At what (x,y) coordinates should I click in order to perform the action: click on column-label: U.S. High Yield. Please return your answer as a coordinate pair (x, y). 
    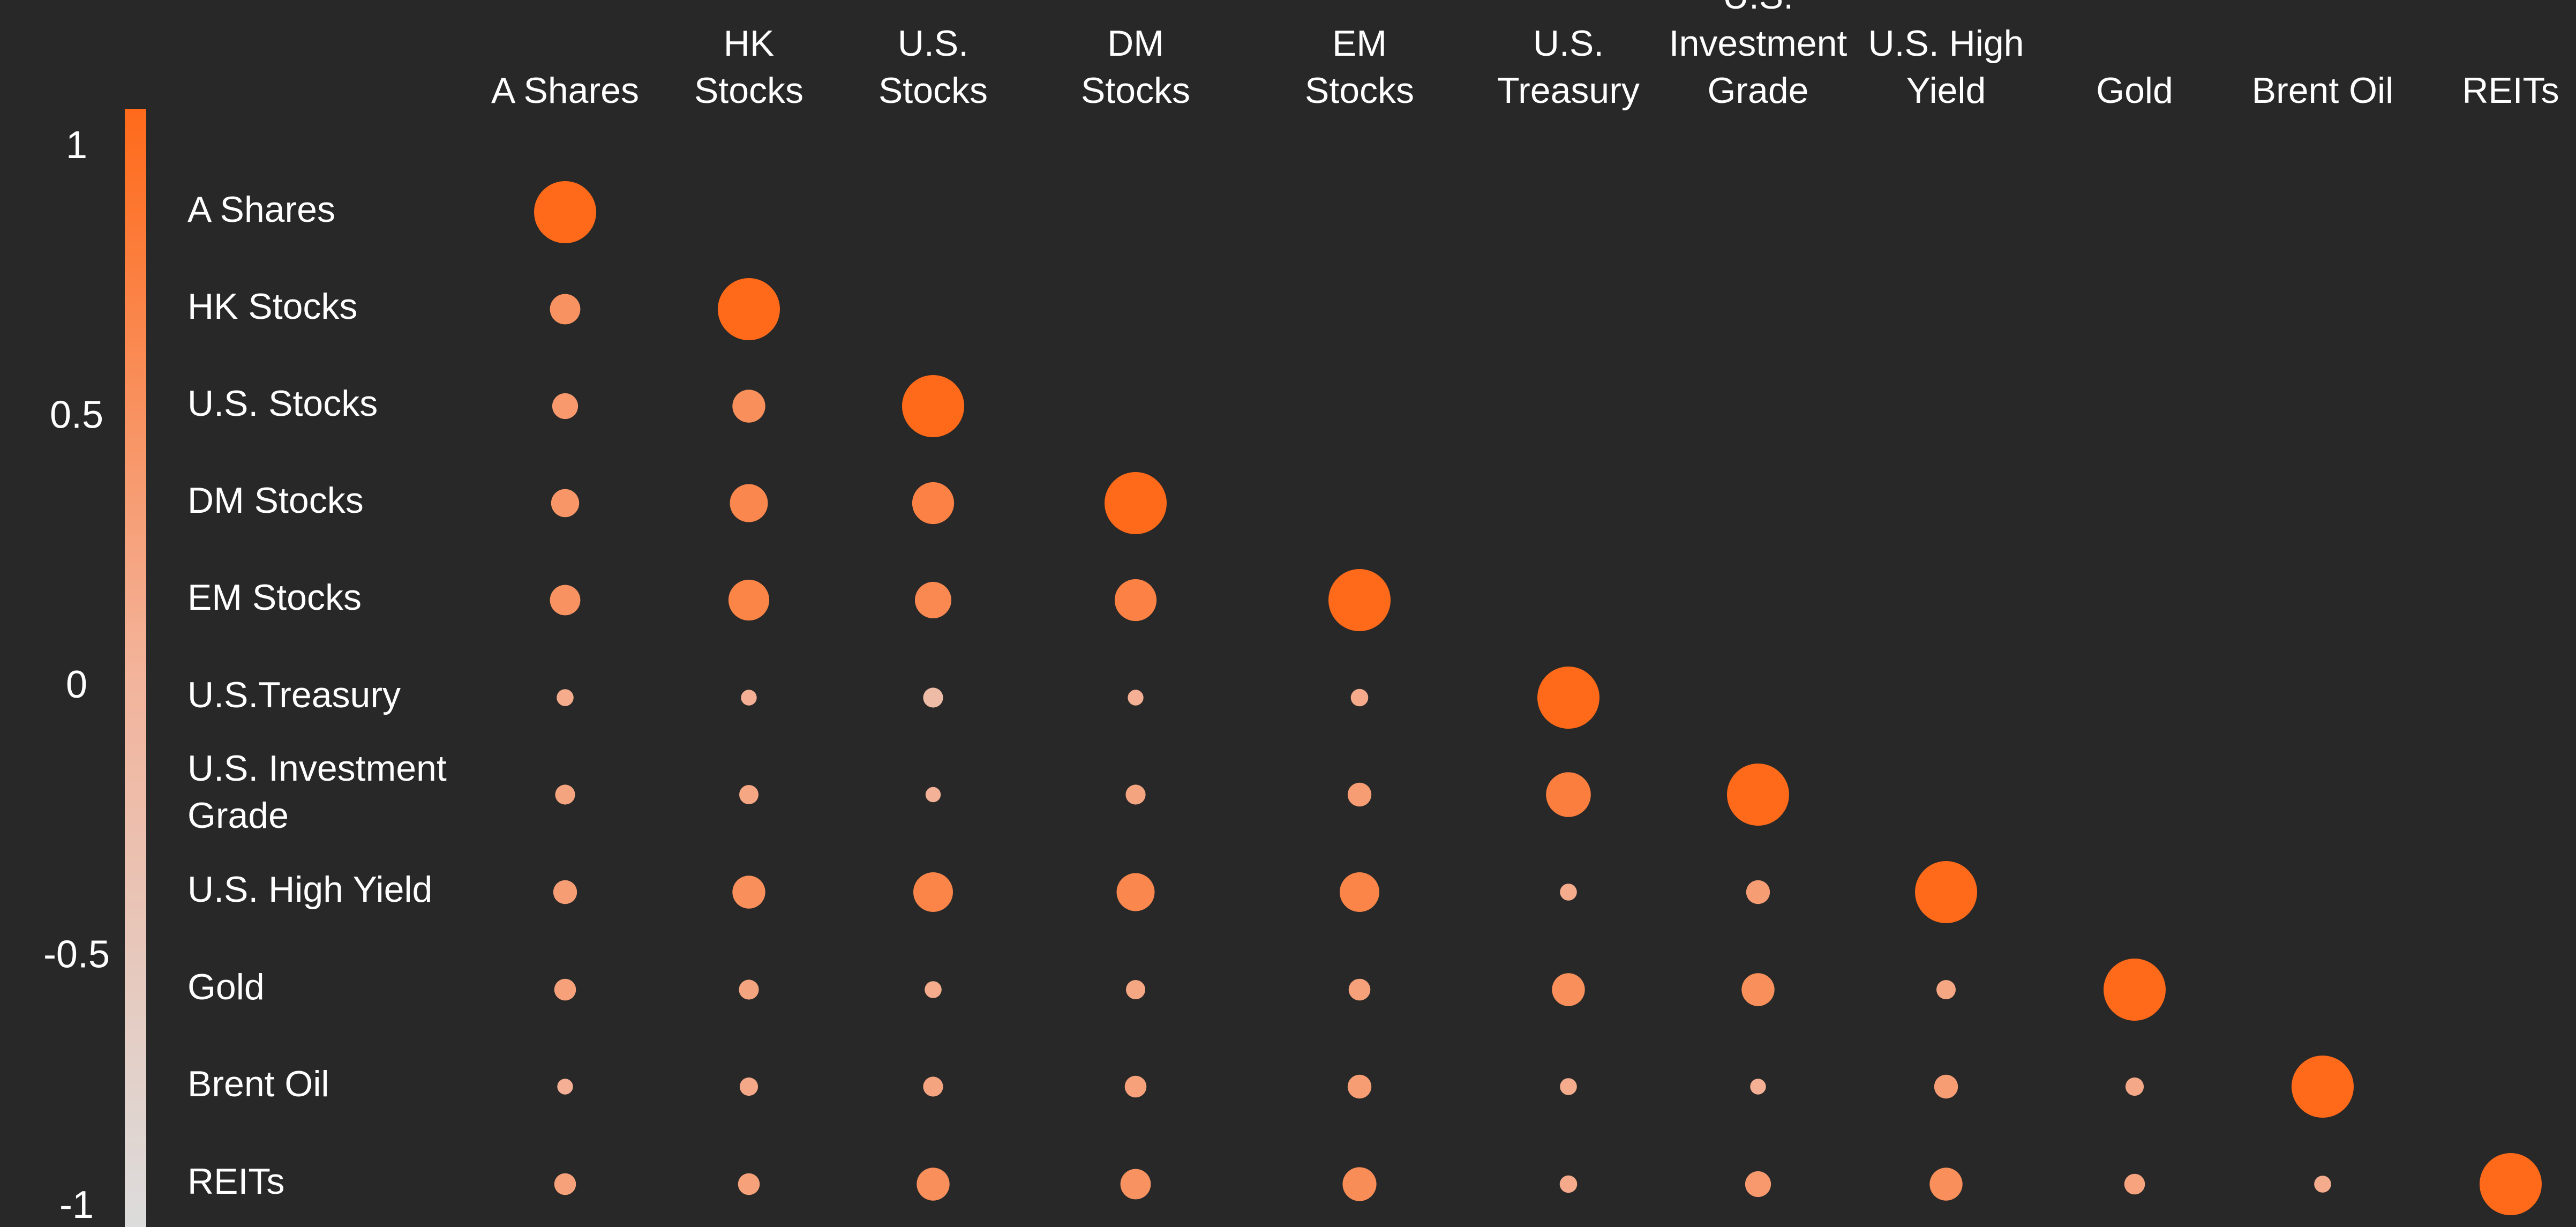
    Looking at the image, I should click on (1946, 67).